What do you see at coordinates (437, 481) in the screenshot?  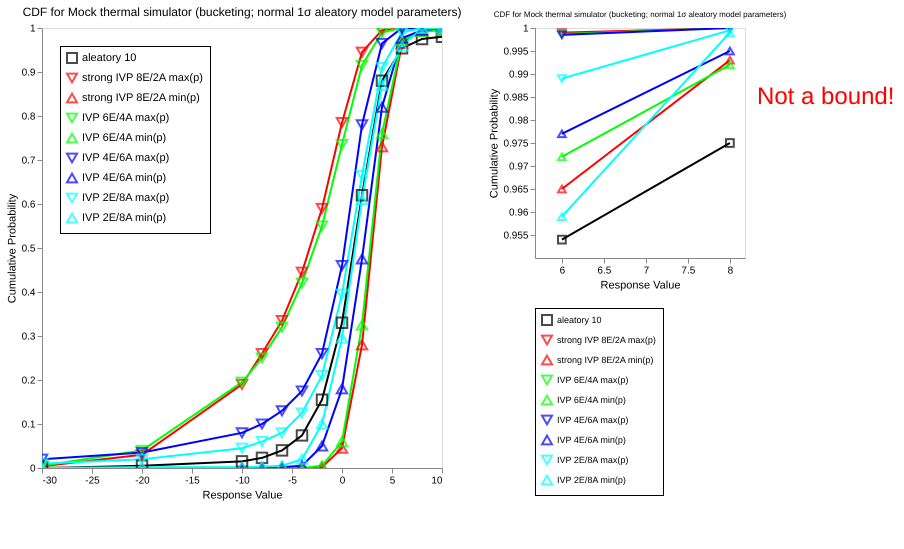 I see `x-tick-label: 10` at bounding box center [437, 481].